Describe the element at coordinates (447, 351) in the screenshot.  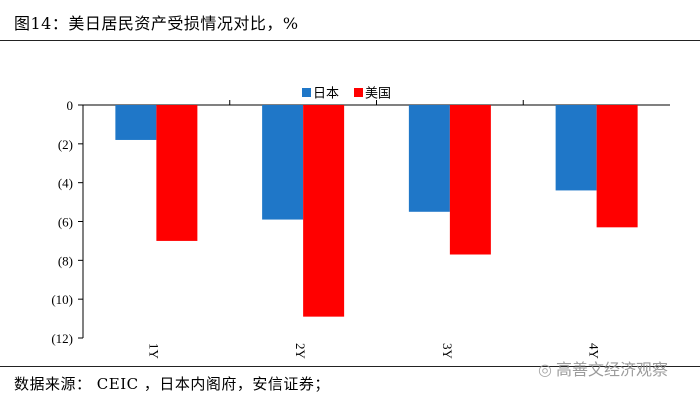
I see `x-tick-label: 3Y` at that location.